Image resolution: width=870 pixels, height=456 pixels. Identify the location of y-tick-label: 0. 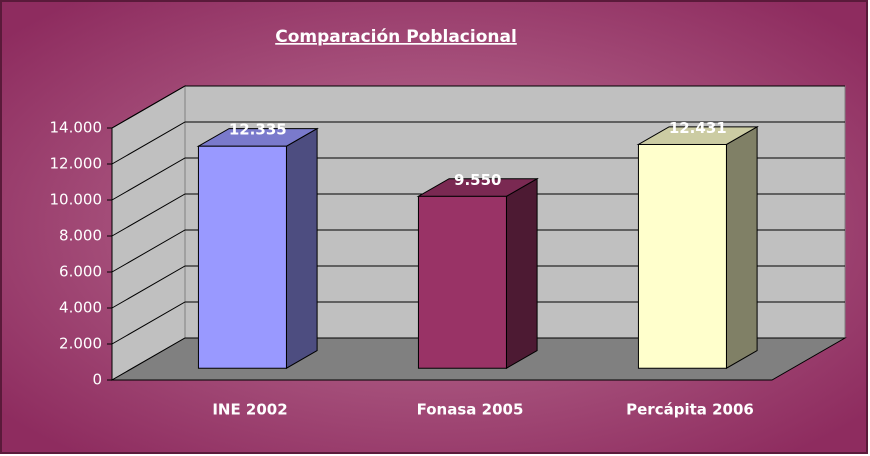
(97, 380).